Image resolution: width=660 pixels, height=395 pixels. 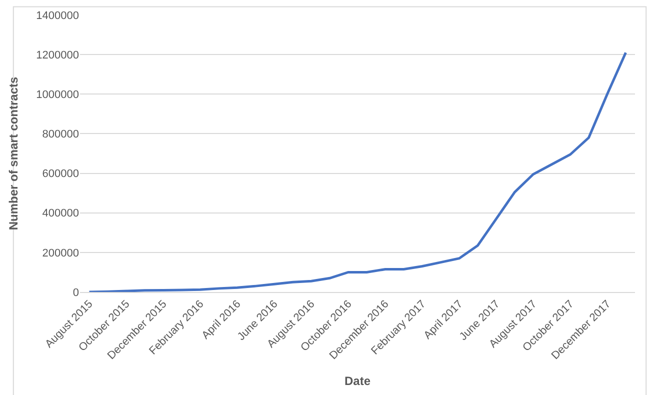 What do you see at coordinates (75, 292) in the screenshot?
I see `y-tick-label: 0` at bounding box center [75, 292].